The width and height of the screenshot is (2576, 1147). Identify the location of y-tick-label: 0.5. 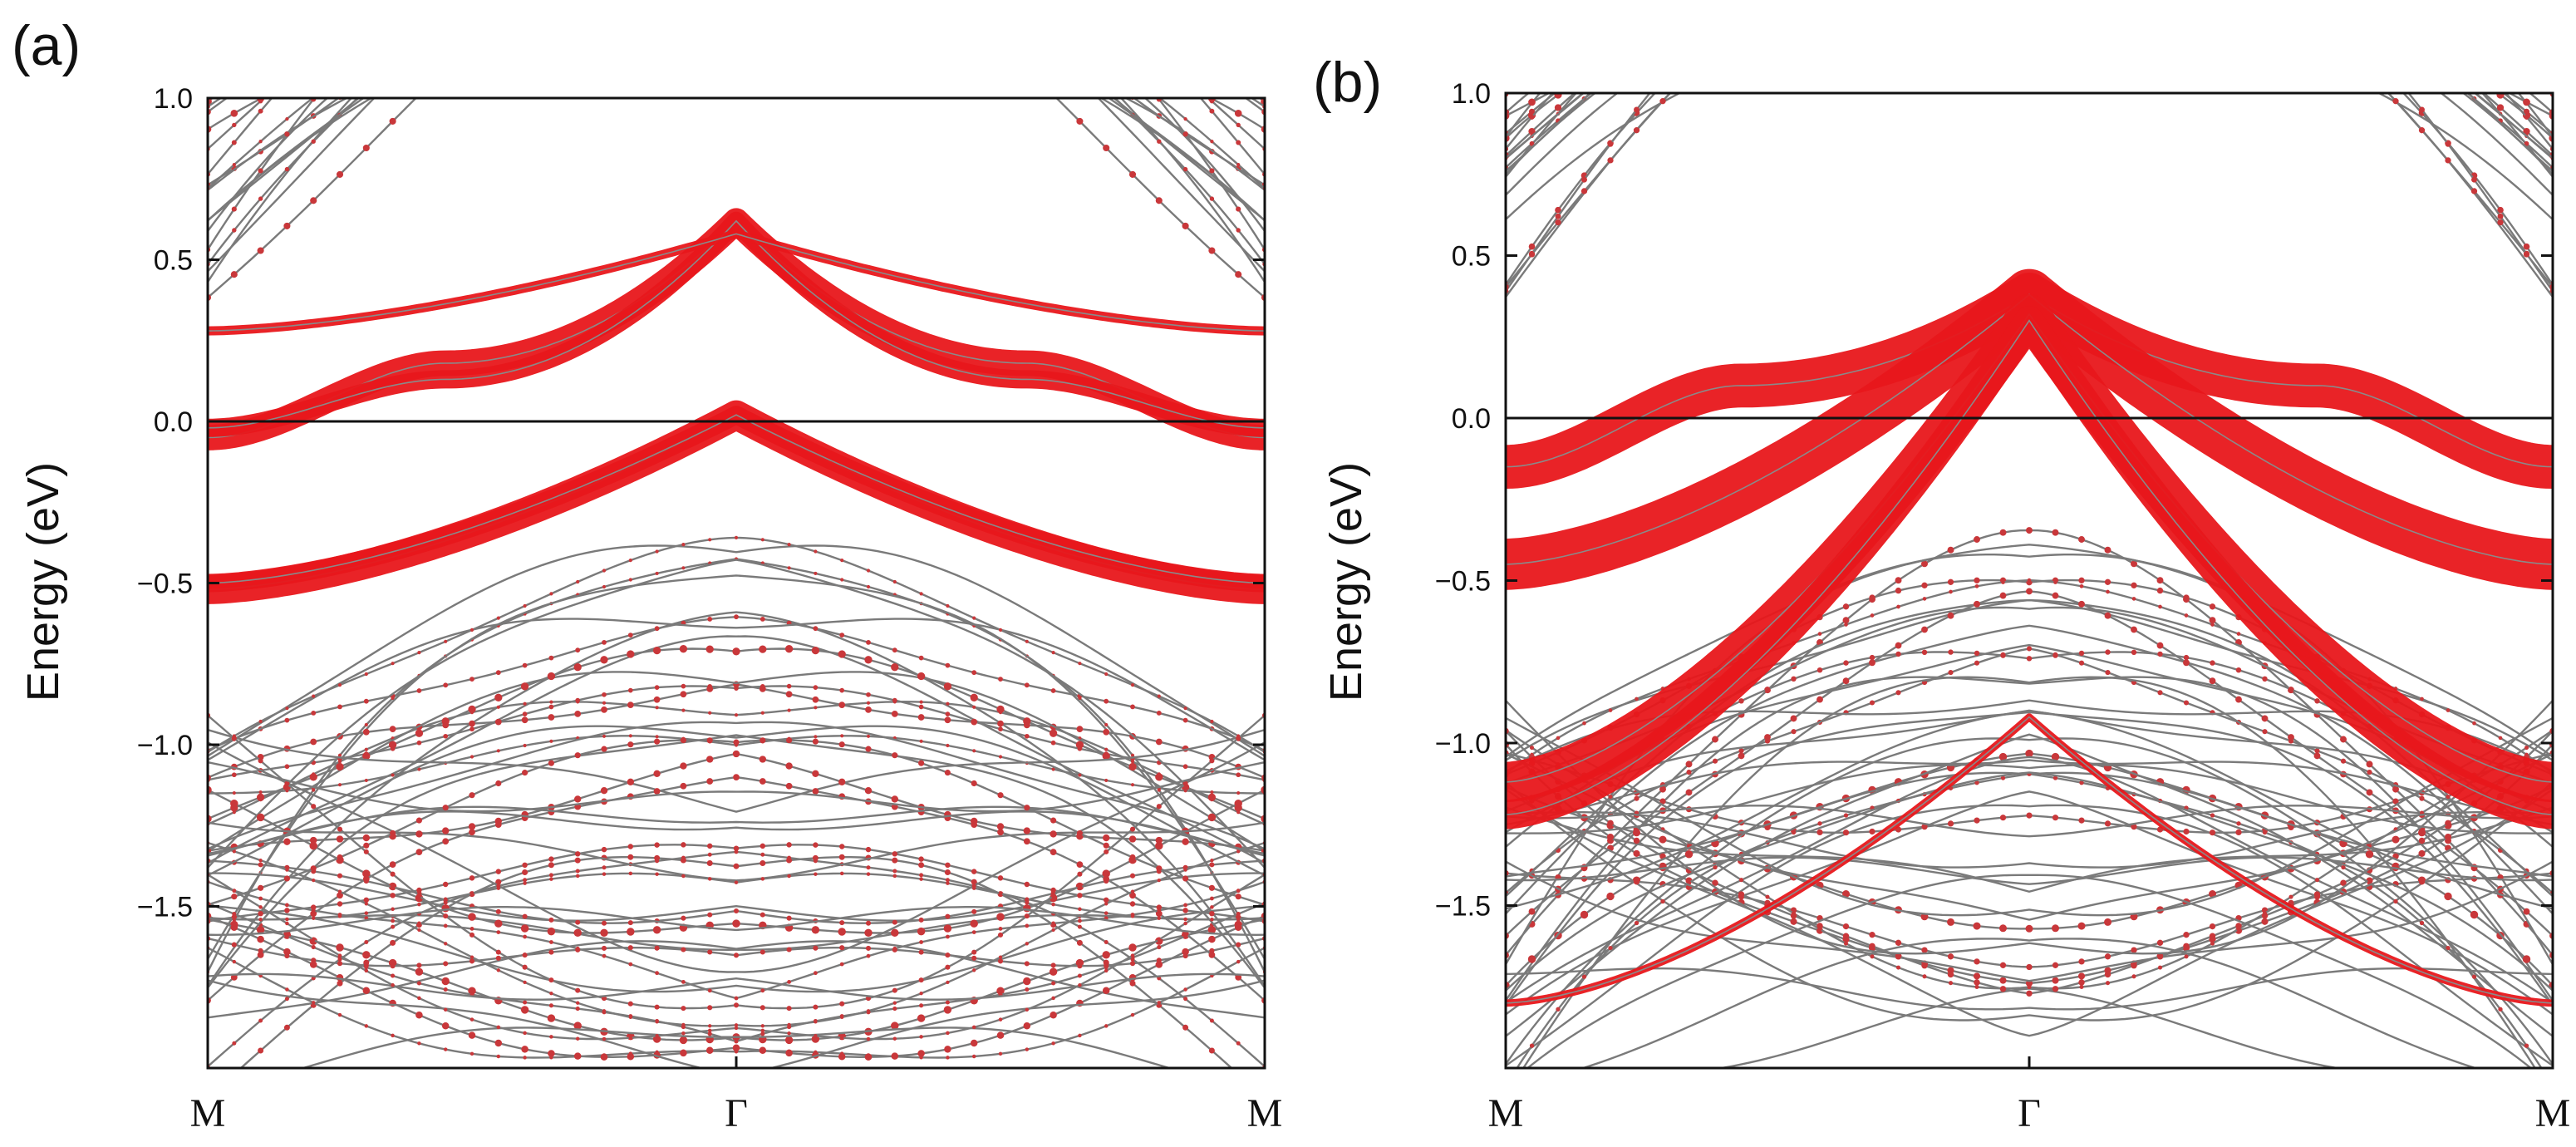
(1471, 257).